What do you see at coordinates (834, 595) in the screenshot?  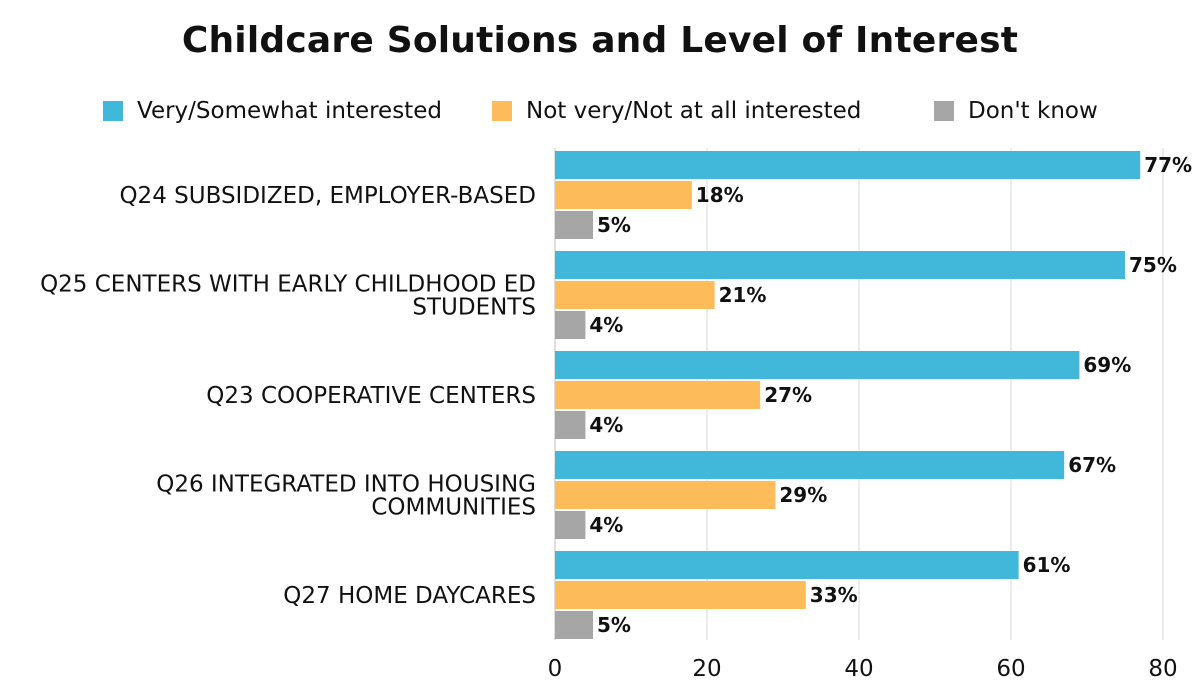 I see `data-label: 33%` at bounding box center [834, 595].